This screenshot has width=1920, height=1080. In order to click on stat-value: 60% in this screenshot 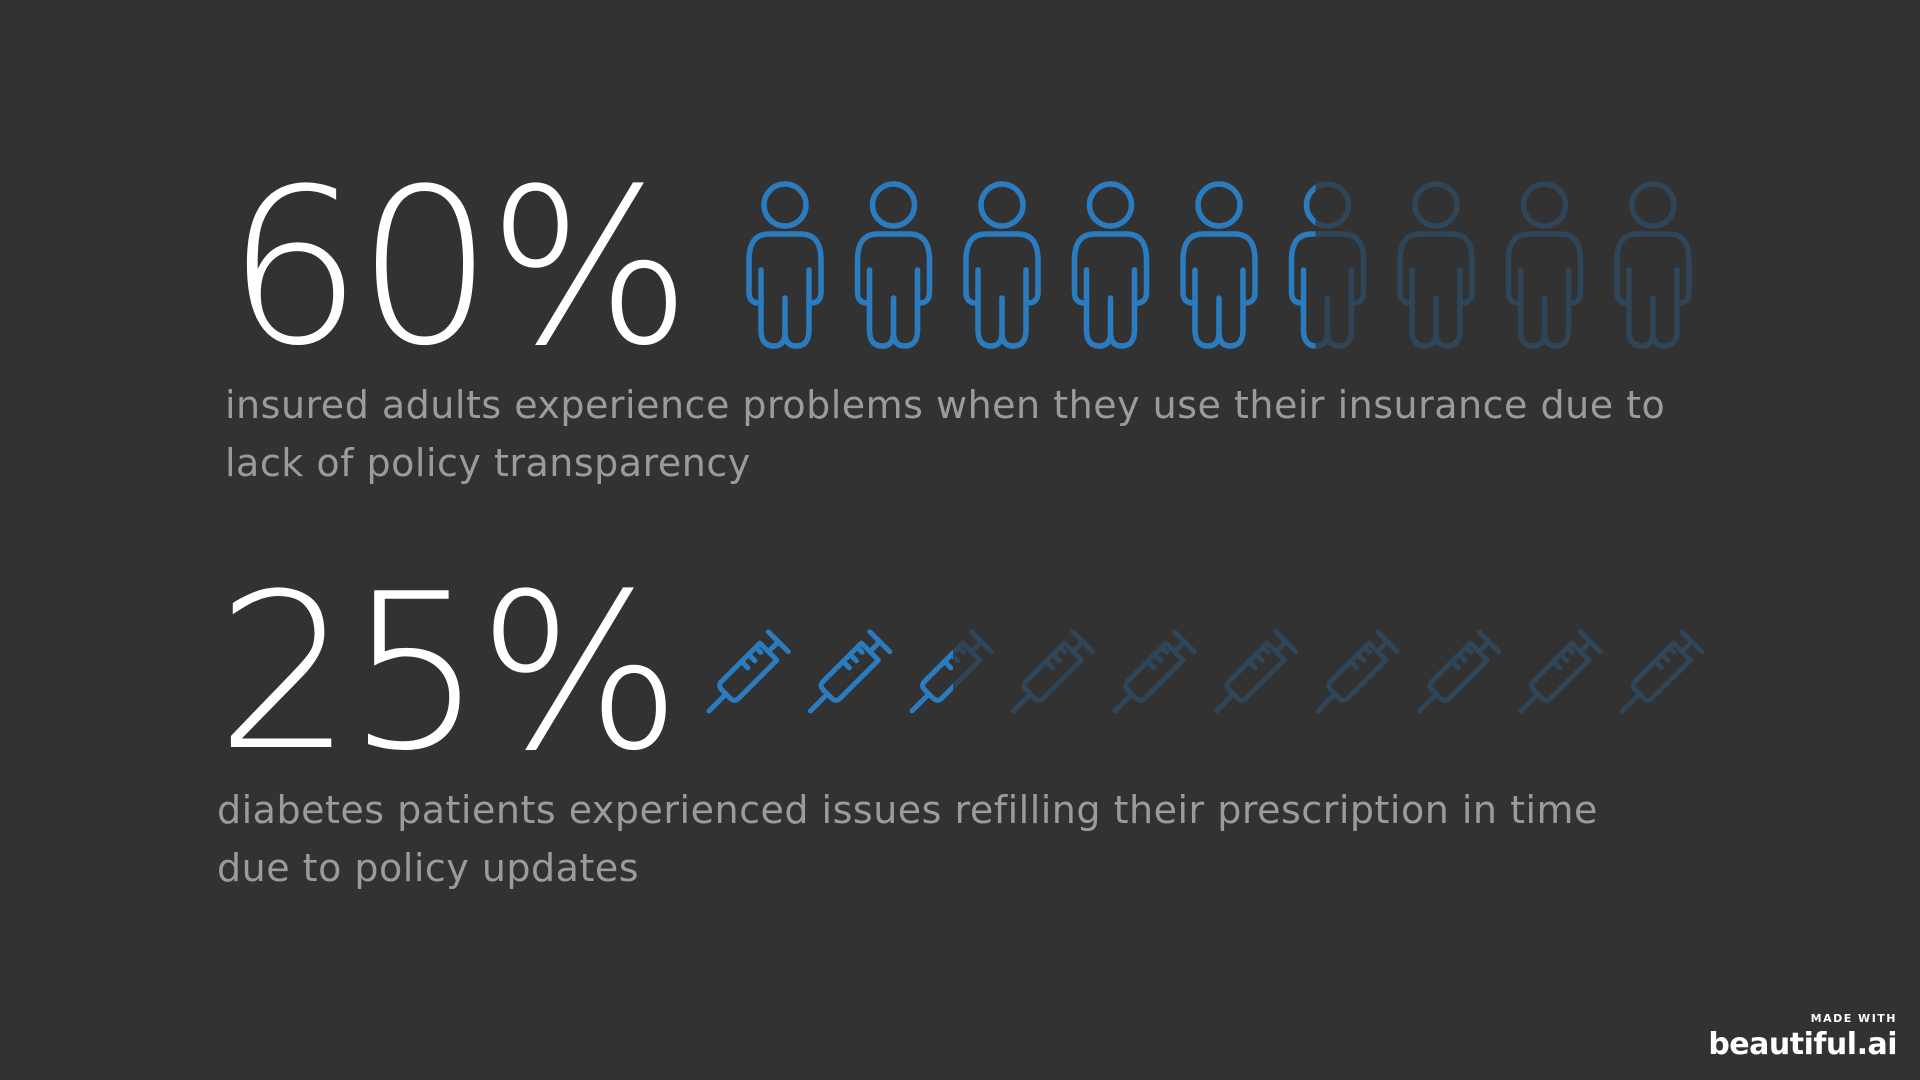, I will do `click(459, 267)`.